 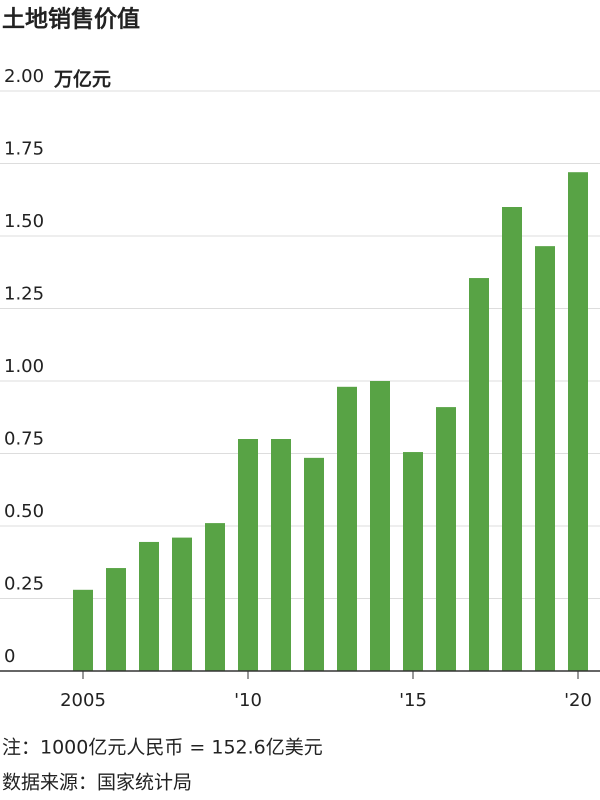 I want to click on y-tick-label: 2.00, so click(x=24, y=76).